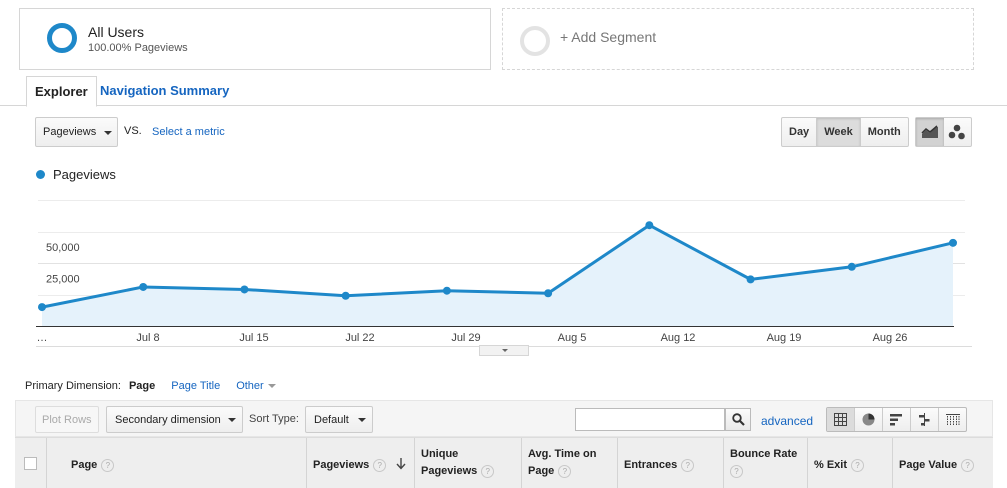  Describe the element at coordinates (274, 419) in the screenshot. I see `sort-type-label: Sort Type:` at that location.